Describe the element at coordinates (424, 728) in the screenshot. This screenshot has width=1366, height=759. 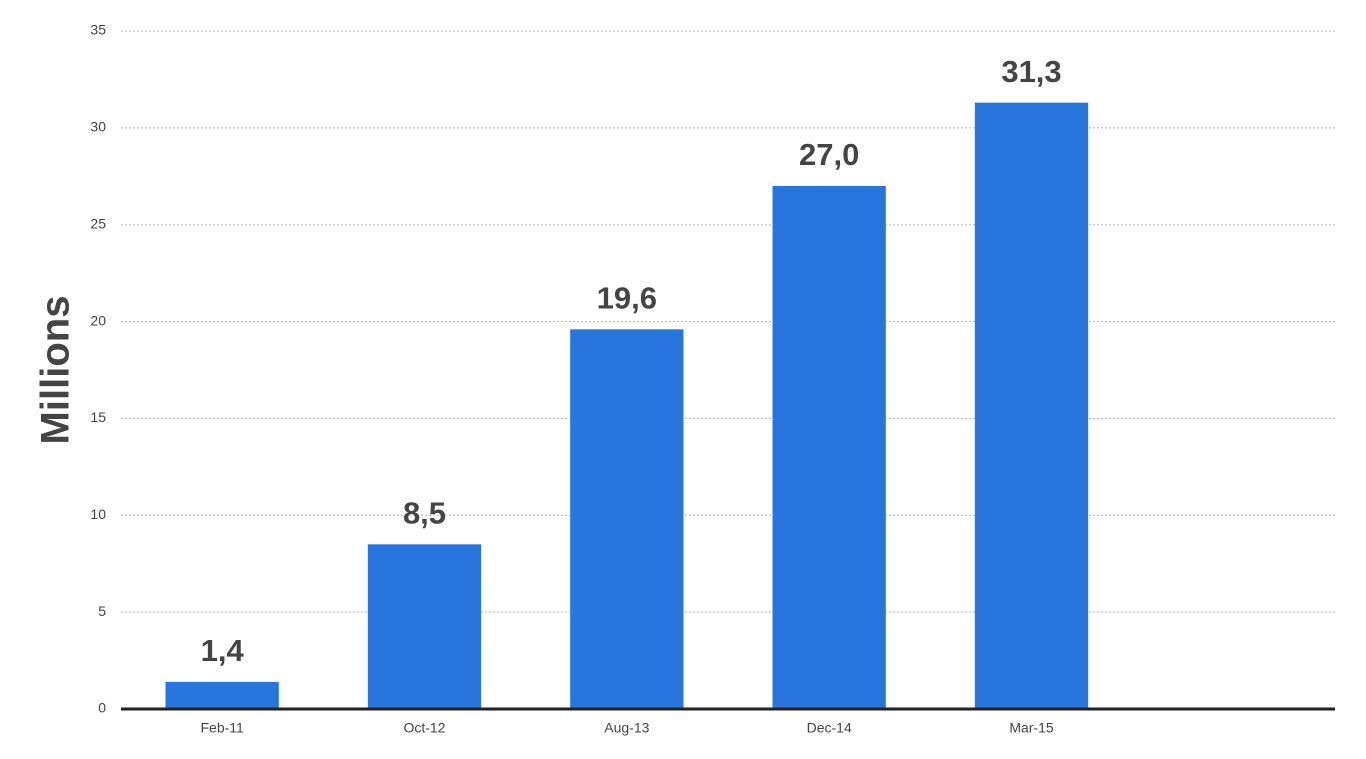
I see `x-tick-label: Oct-12` at that location.